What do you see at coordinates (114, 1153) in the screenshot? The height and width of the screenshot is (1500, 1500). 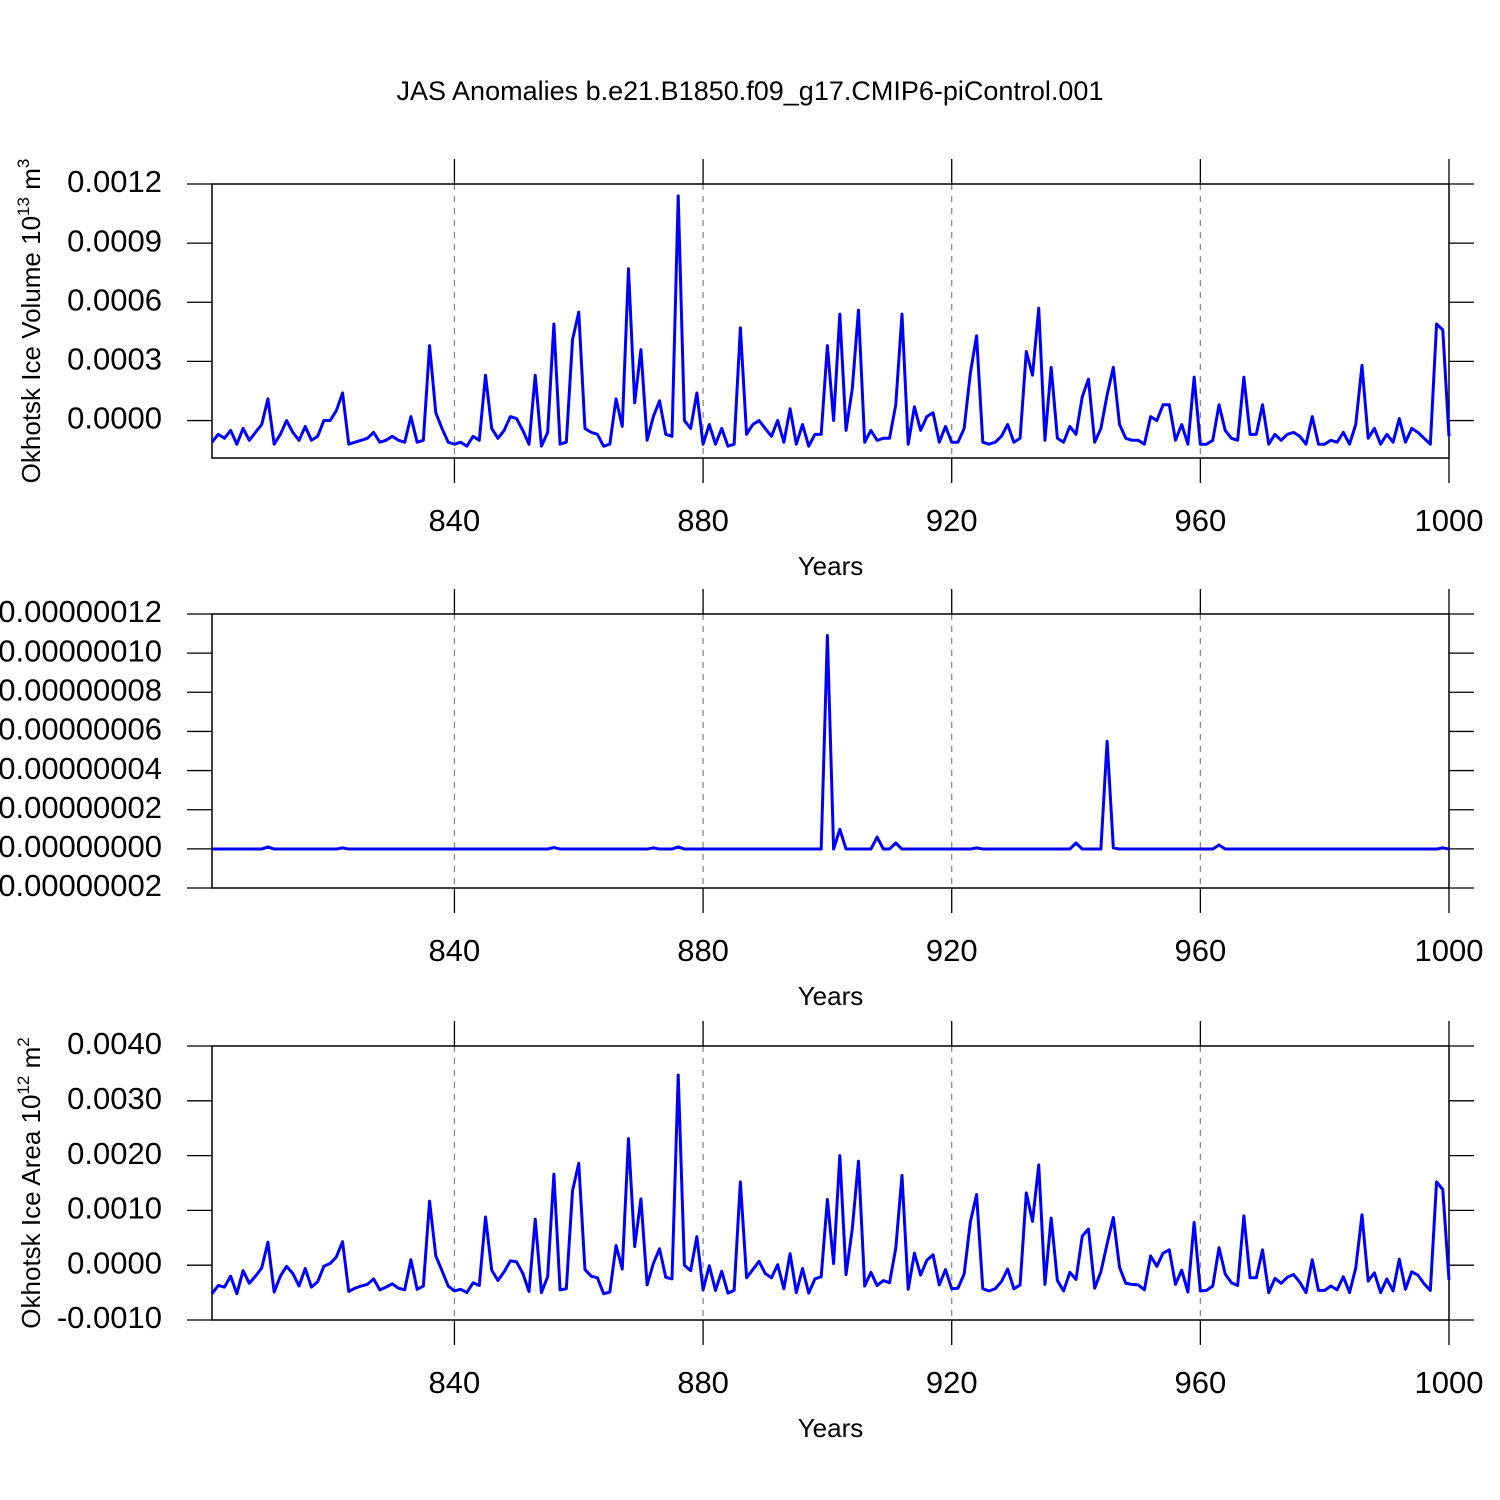 I see `y-tick-label: 0.0020` at bounding box center [114, 1153].